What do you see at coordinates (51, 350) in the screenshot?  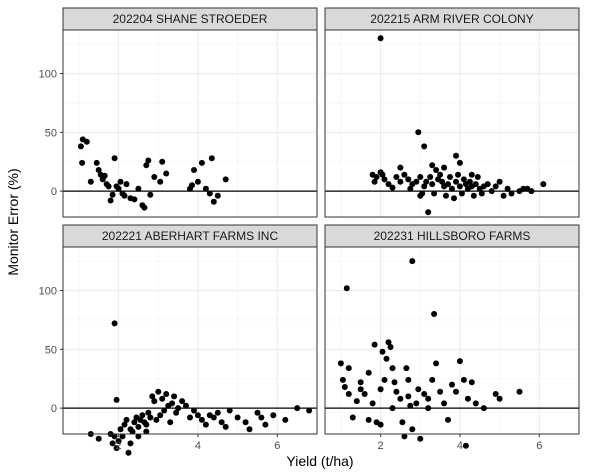 I see `y-tick-label: 50` at bounding box center [51, 350].